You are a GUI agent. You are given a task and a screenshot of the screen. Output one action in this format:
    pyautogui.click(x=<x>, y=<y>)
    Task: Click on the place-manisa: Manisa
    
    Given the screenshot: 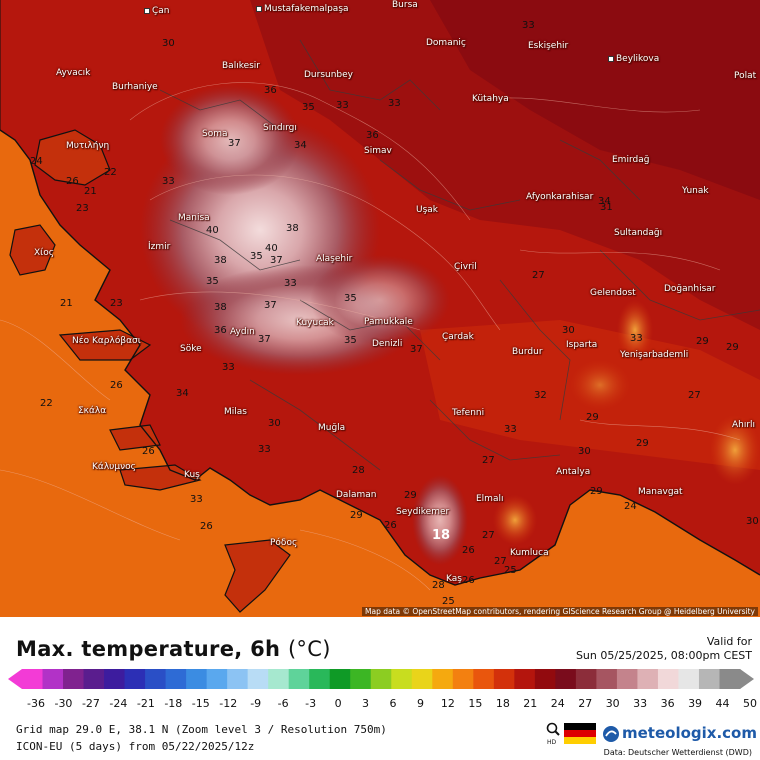 What is the action you would take?
    pyautogui.click(x=194, y=218)
    